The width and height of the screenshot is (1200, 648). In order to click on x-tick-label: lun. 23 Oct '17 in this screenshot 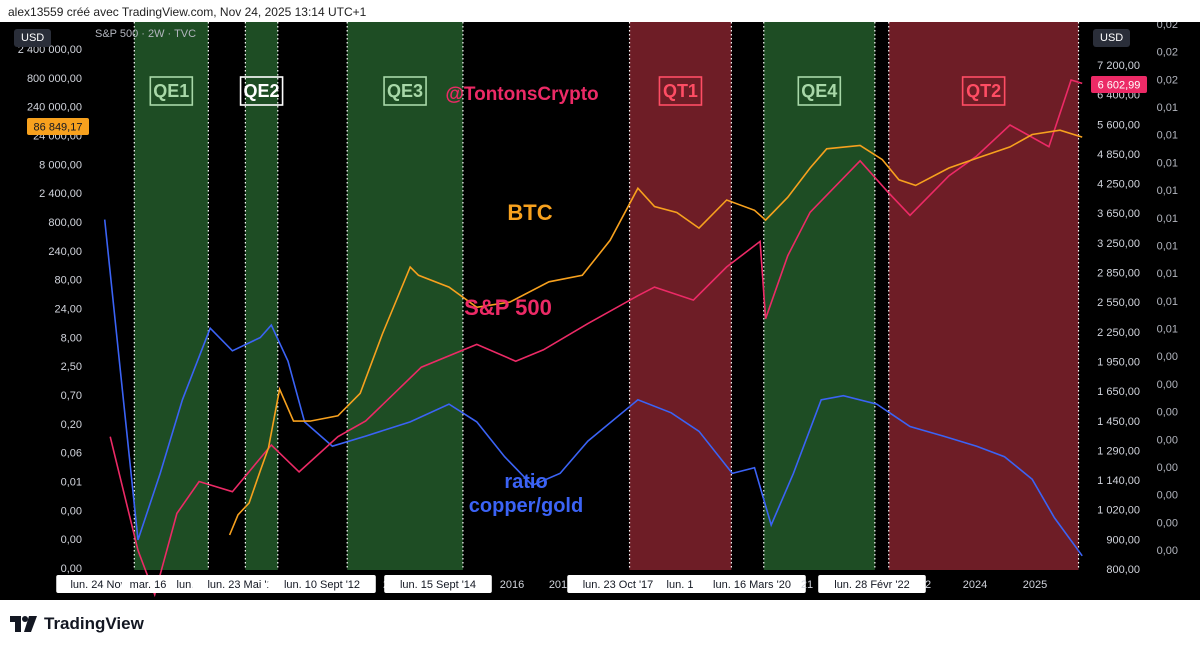, I will do `click(618, 585)`.